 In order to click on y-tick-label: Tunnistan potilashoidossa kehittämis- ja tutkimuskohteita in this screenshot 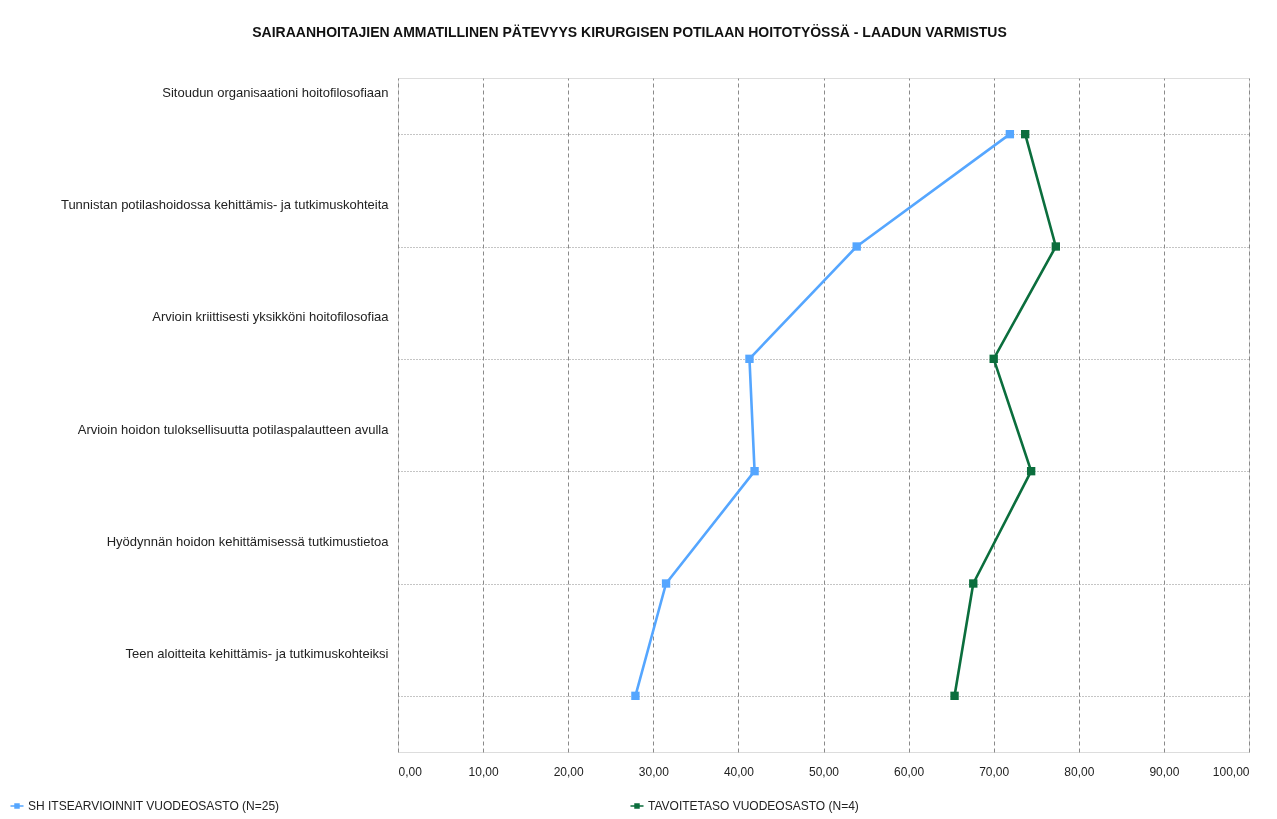, I will do `click(225, 204)`.